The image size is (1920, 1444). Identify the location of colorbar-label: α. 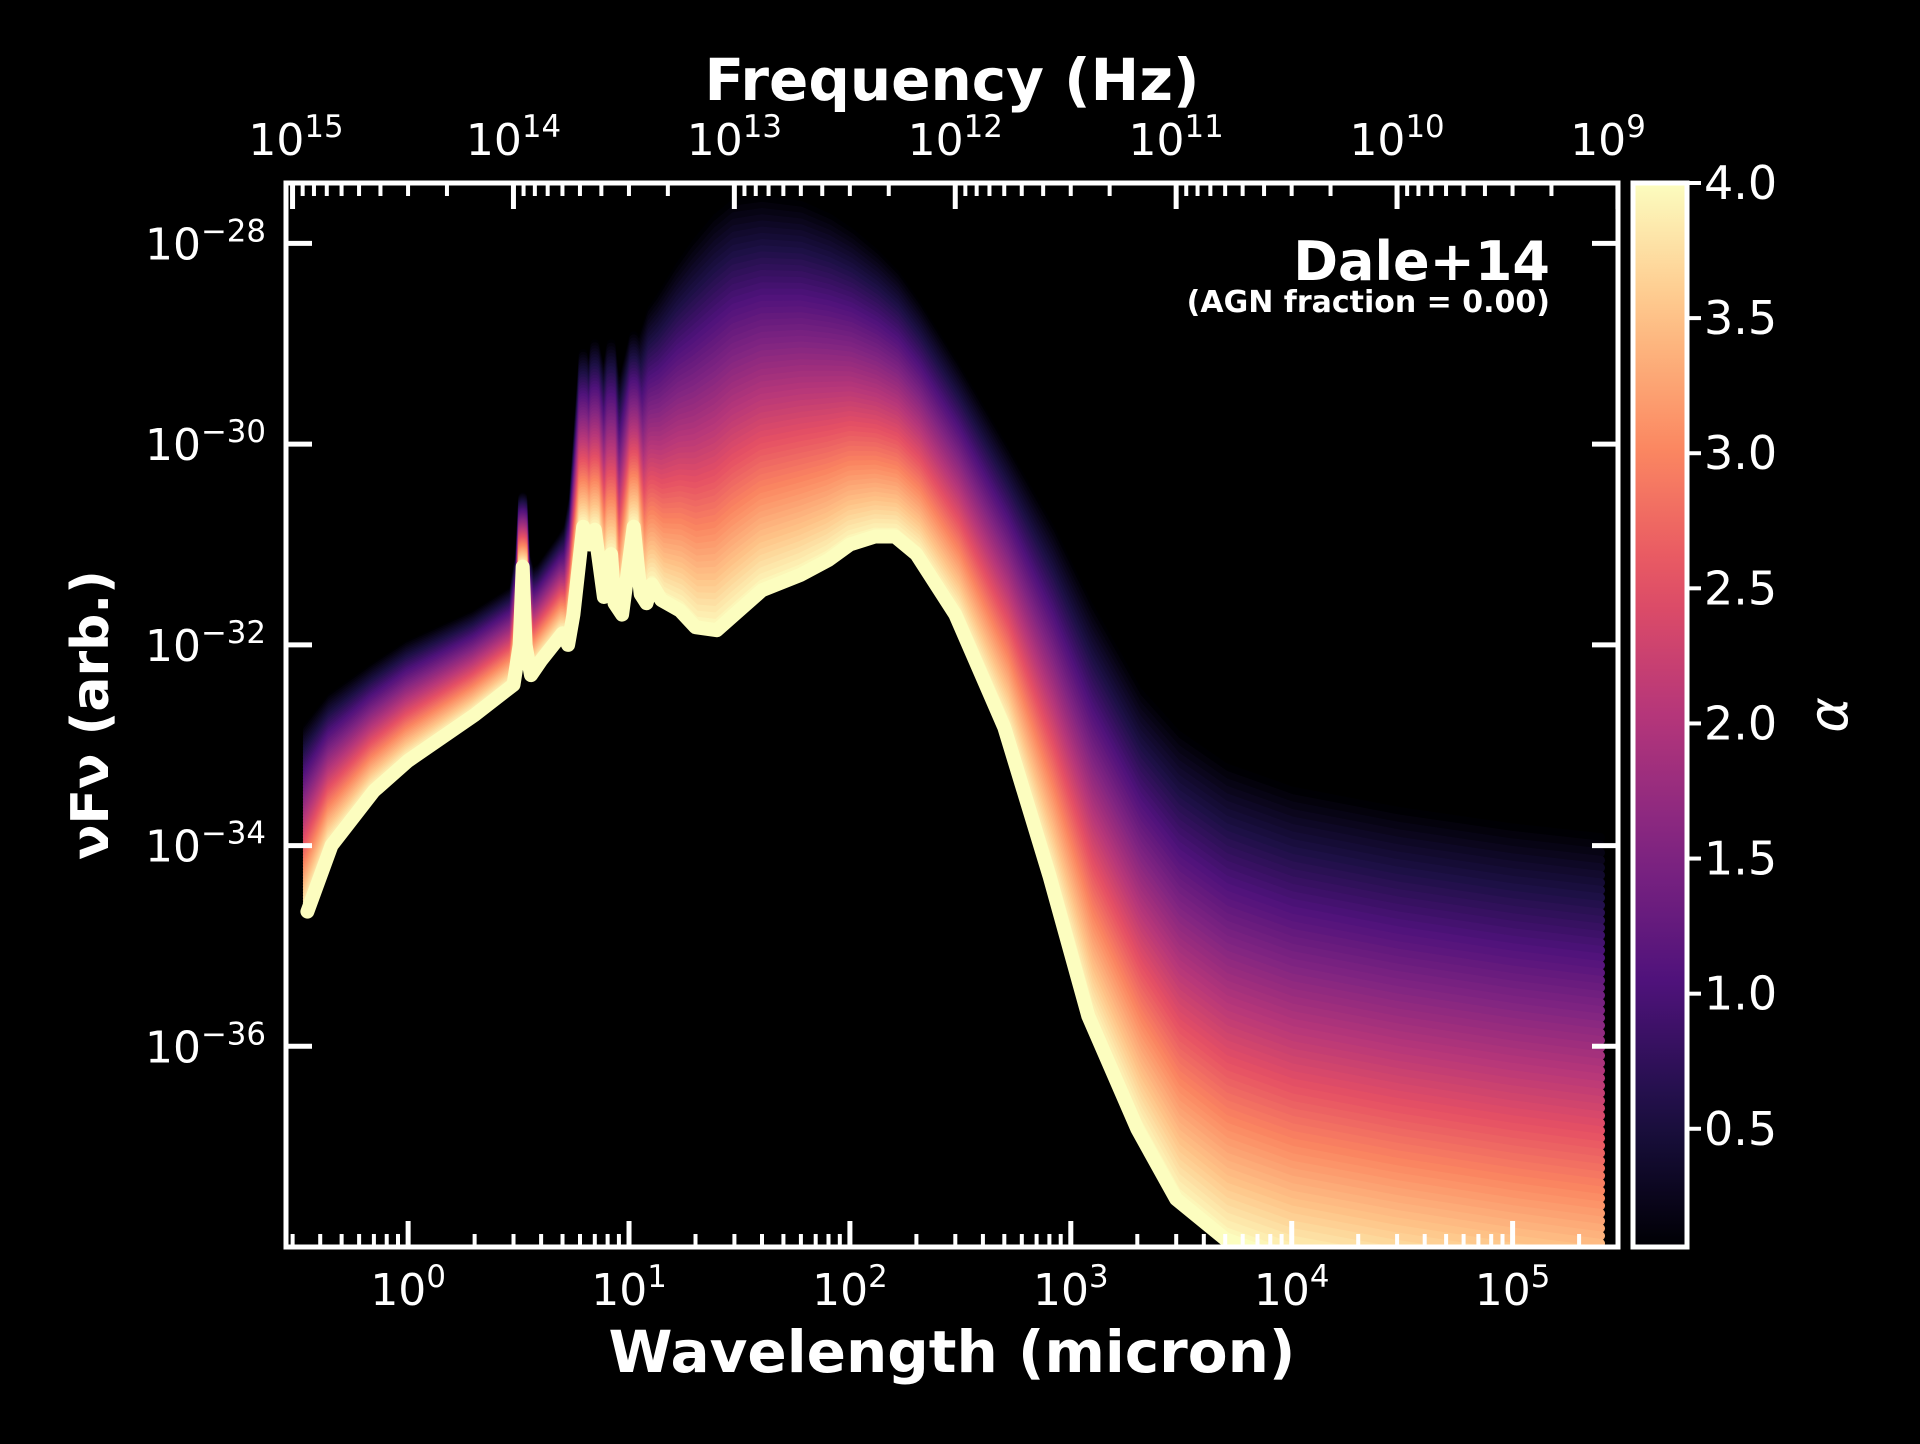
(1828, 715).